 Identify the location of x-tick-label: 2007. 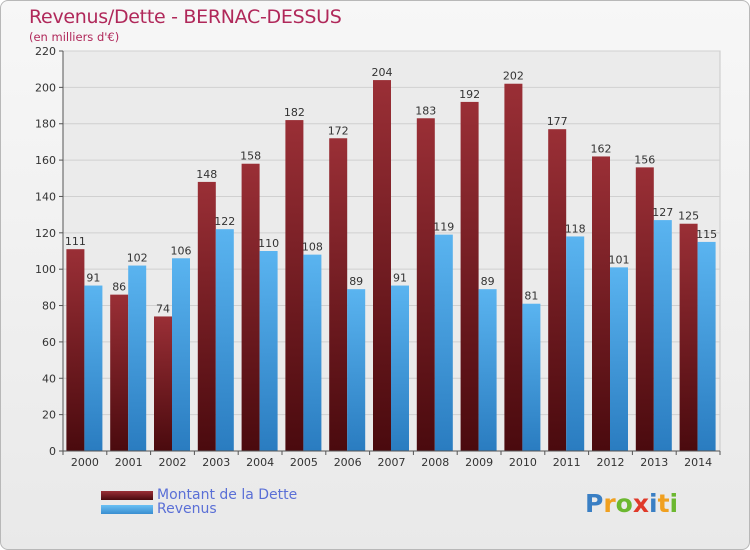
(392, 462).